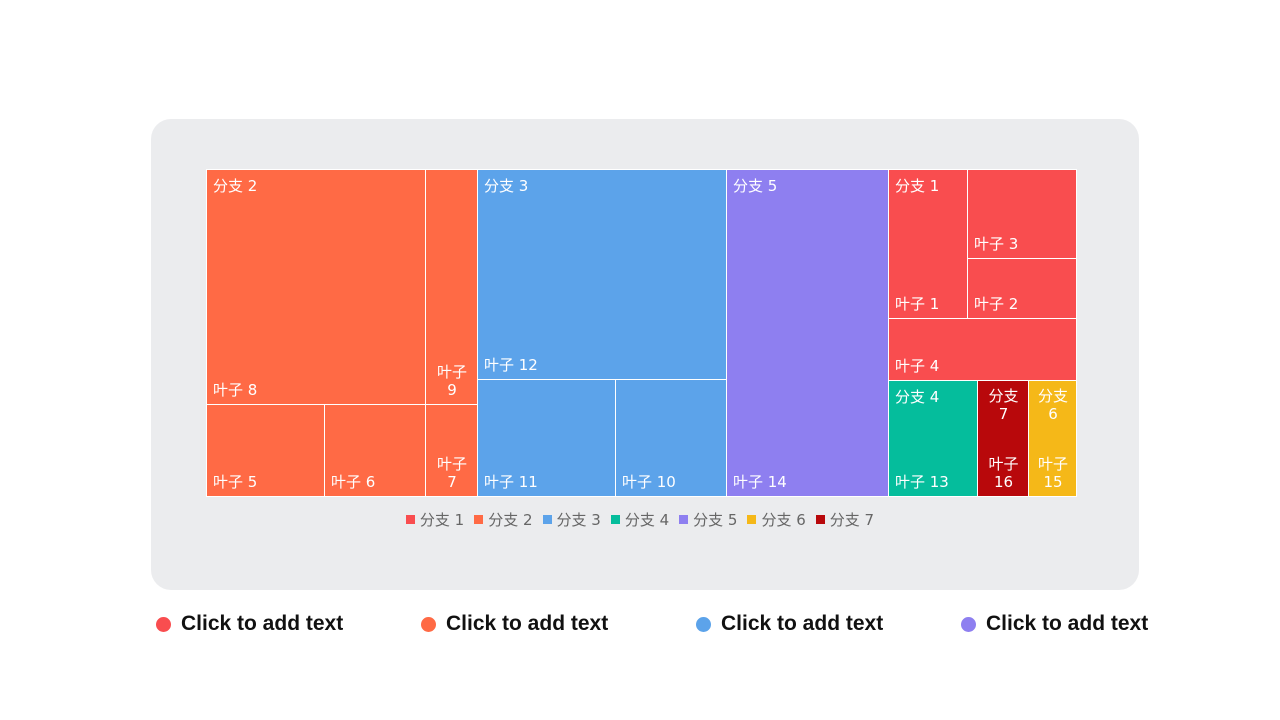  Describe the element at coordinates (451, 287) in the screenshot. I see `treemap-tile: 叶子 9` at that location.